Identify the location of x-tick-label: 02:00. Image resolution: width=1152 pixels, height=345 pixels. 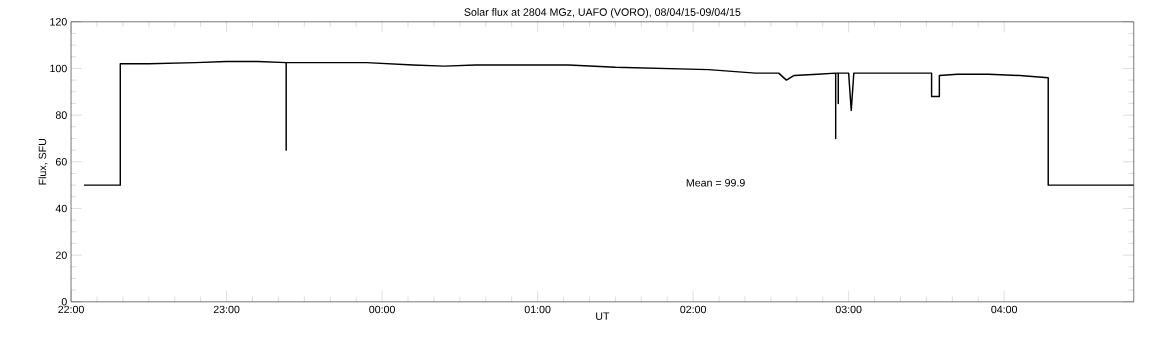
(693, 309).